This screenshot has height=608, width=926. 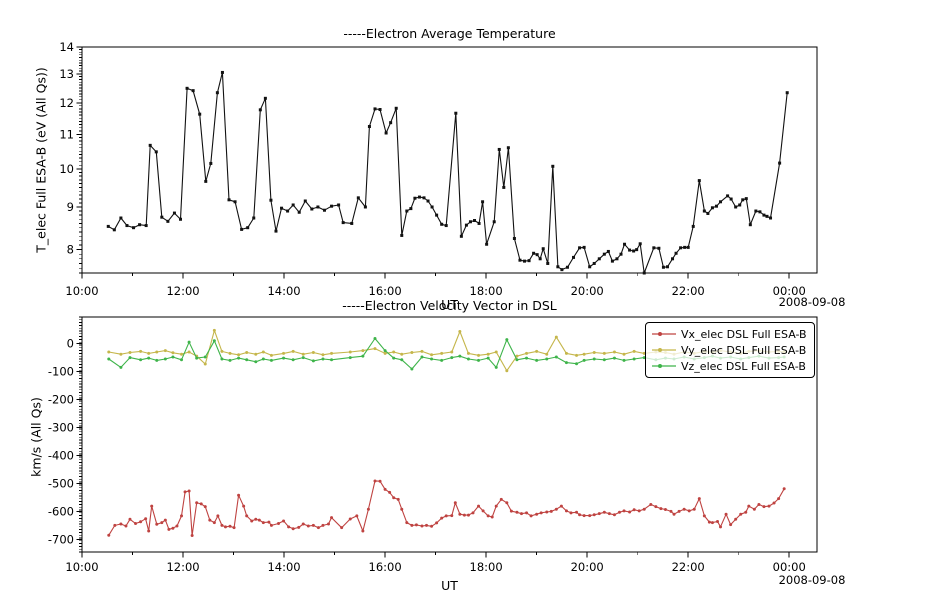 I want to click on y-tick-label: -700, so click(x=61, y=539).